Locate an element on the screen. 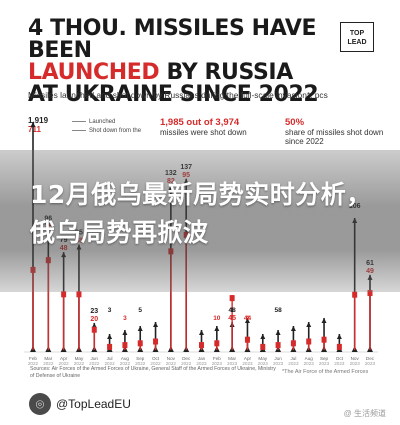  toplead-logo: TOP LEAD is located at coordinates (357, 37).